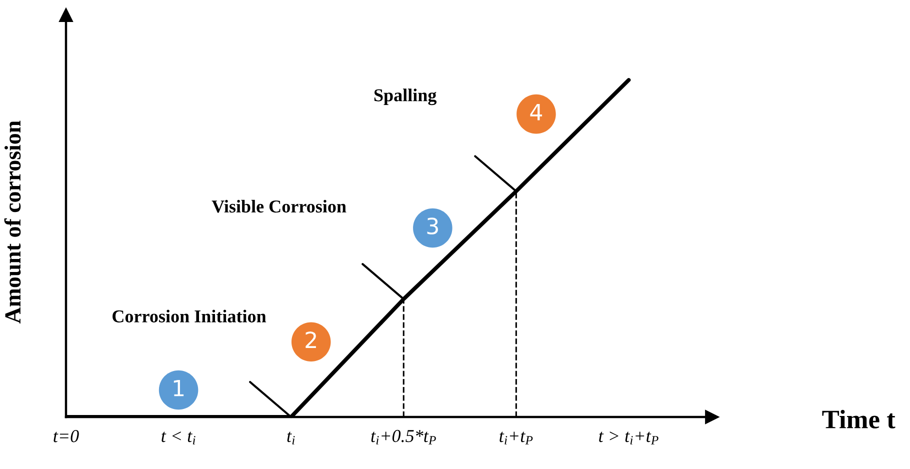 This screenshot has width=910, height=469. I want to click on y-axis-title: Amount of corrosion, so click(12, 222).